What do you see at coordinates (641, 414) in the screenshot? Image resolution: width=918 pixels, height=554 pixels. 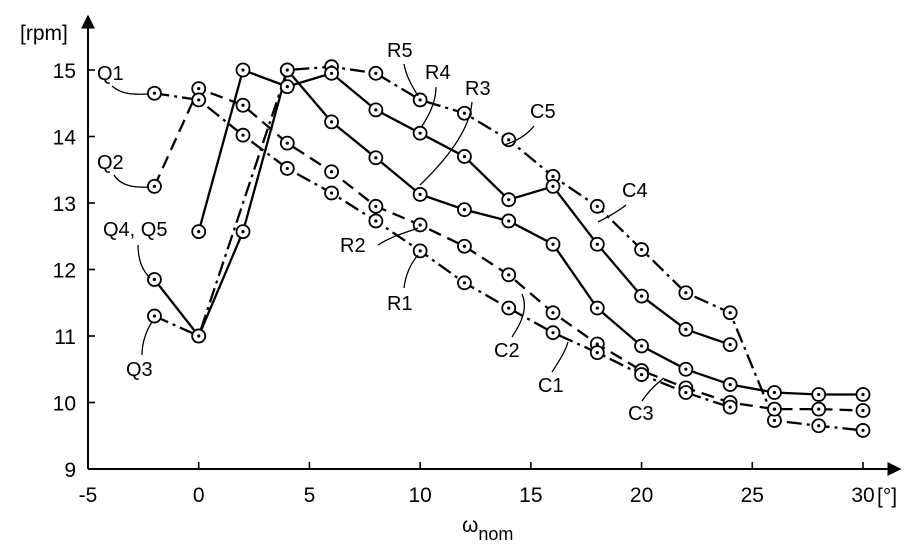 I see `annotation-c3: C3` at bounding box center [641, 414].